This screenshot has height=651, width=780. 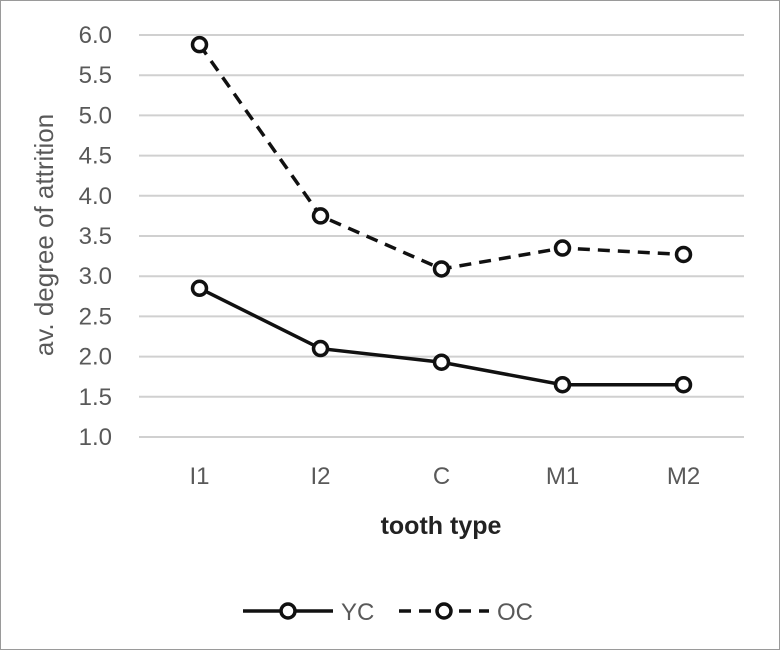 I want to click on x-axis-ticks: I1 I2 C M1 M2, so click(x=444, y=476).